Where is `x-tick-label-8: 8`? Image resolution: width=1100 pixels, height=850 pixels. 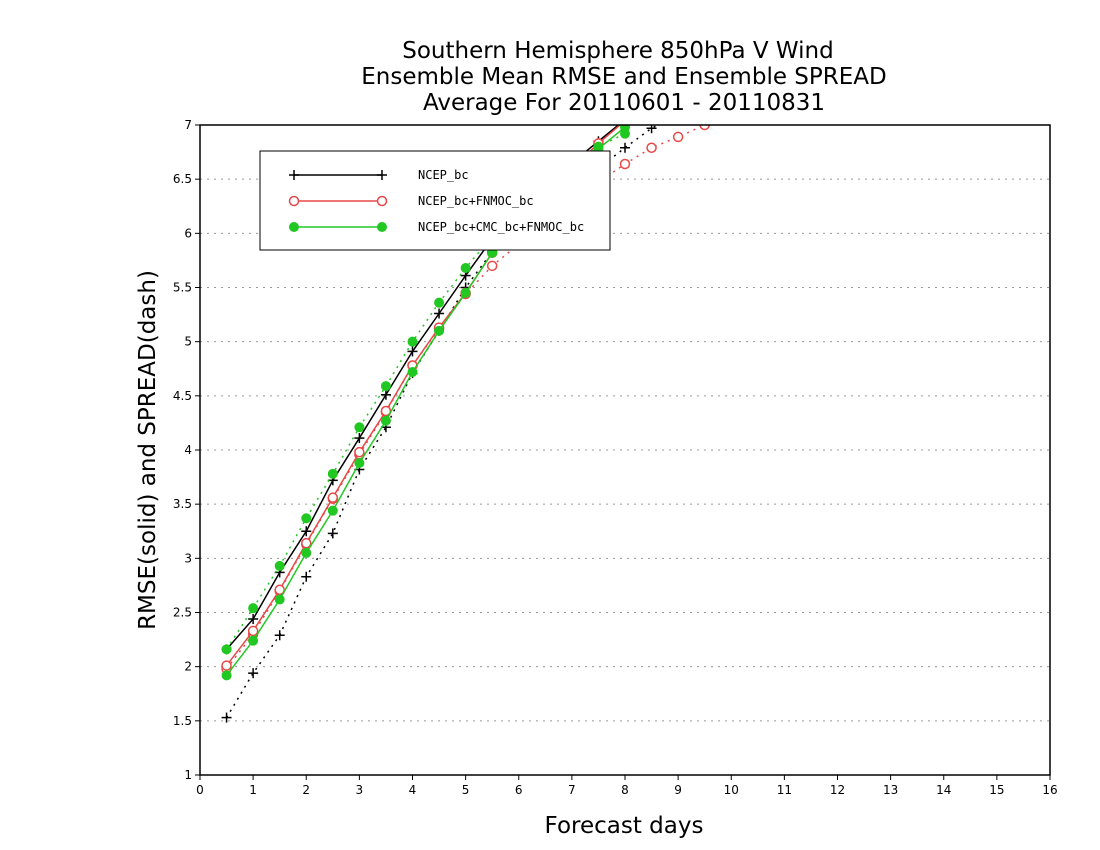 x-tick-label-8: 8 is located at coordinates (625, 790).